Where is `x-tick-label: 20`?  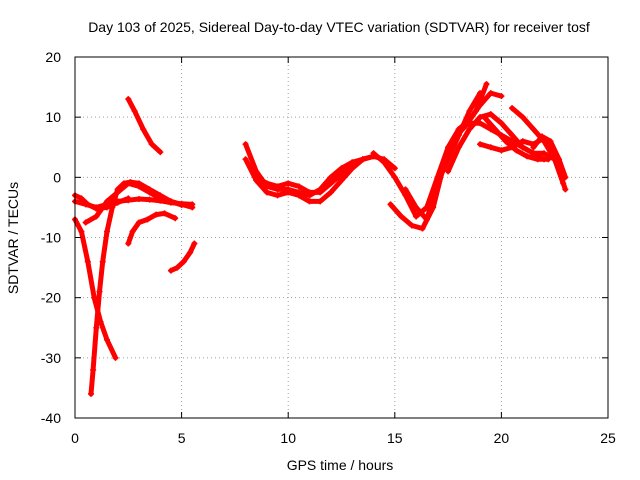
x-tick-label: 20 is located at coordinates (502, 438).